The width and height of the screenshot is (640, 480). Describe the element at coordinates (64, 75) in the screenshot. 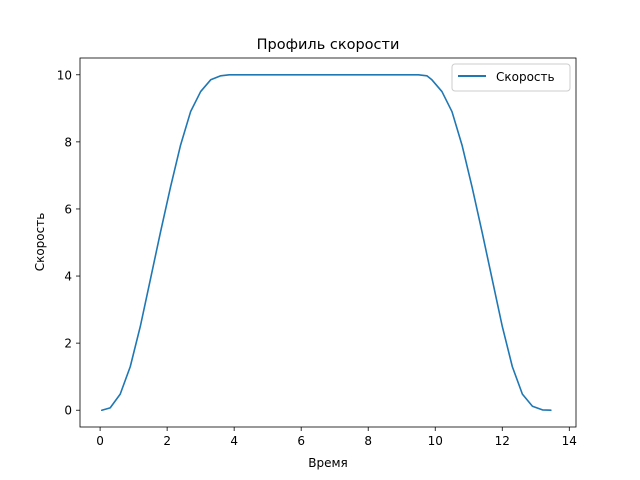

I see `y-tick-label: 10` at that location.